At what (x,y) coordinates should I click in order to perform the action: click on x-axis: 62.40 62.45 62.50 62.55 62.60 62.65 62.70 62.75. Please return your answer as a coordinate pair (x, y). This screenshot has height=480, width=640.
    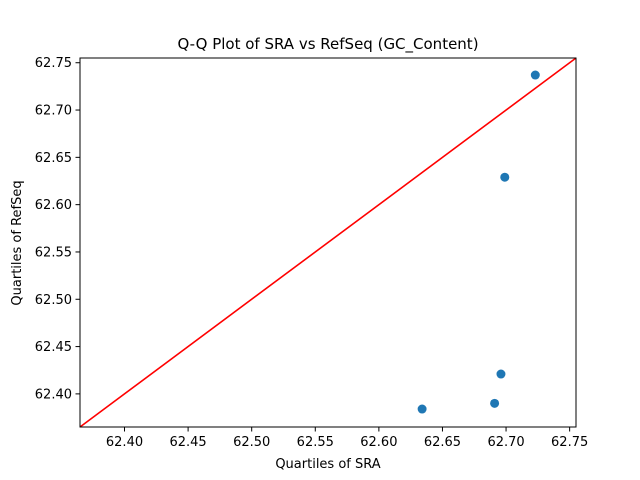
    Looking at the image, I should click on (347, 438).